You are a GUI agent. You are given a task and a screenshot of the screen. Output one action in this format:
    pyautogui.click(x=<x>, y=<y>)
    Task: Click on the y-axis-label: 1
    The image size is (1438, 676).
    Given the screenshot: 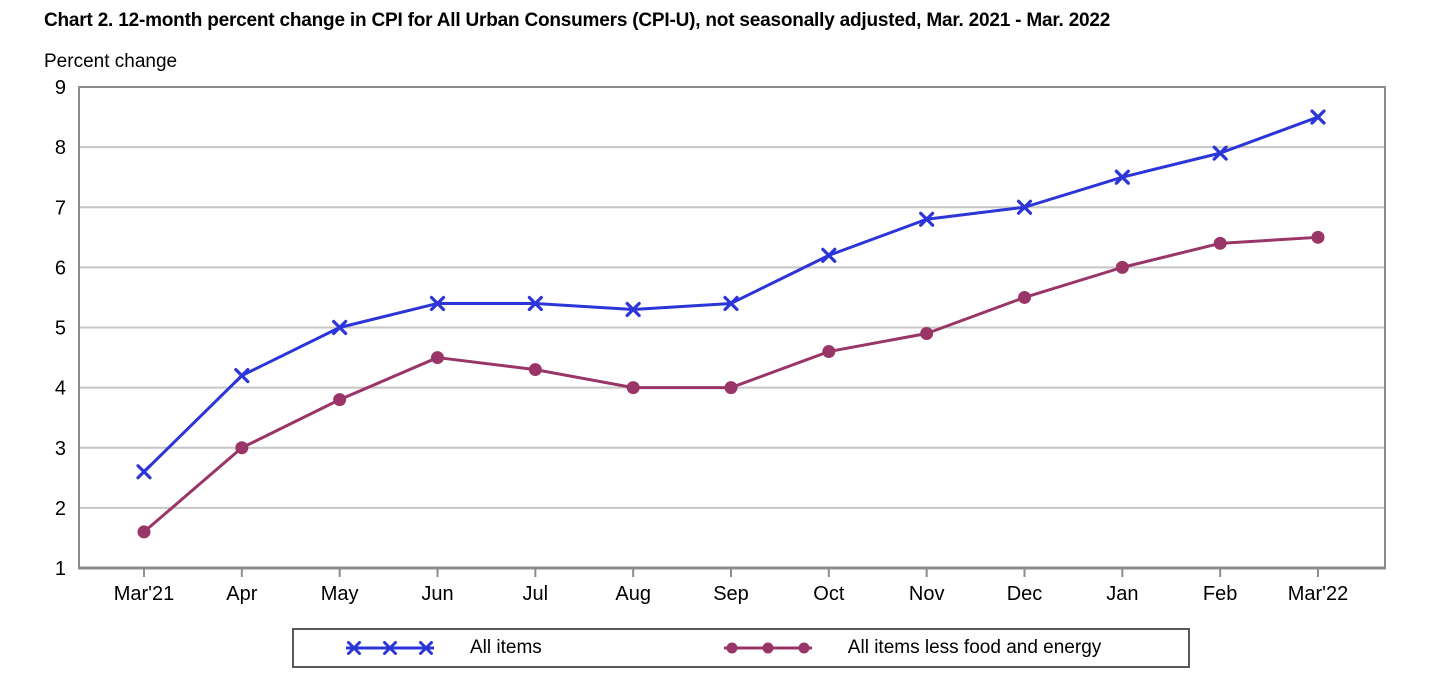 What is the action you would take?
    pyautogui.click(x=60, y=569)
    